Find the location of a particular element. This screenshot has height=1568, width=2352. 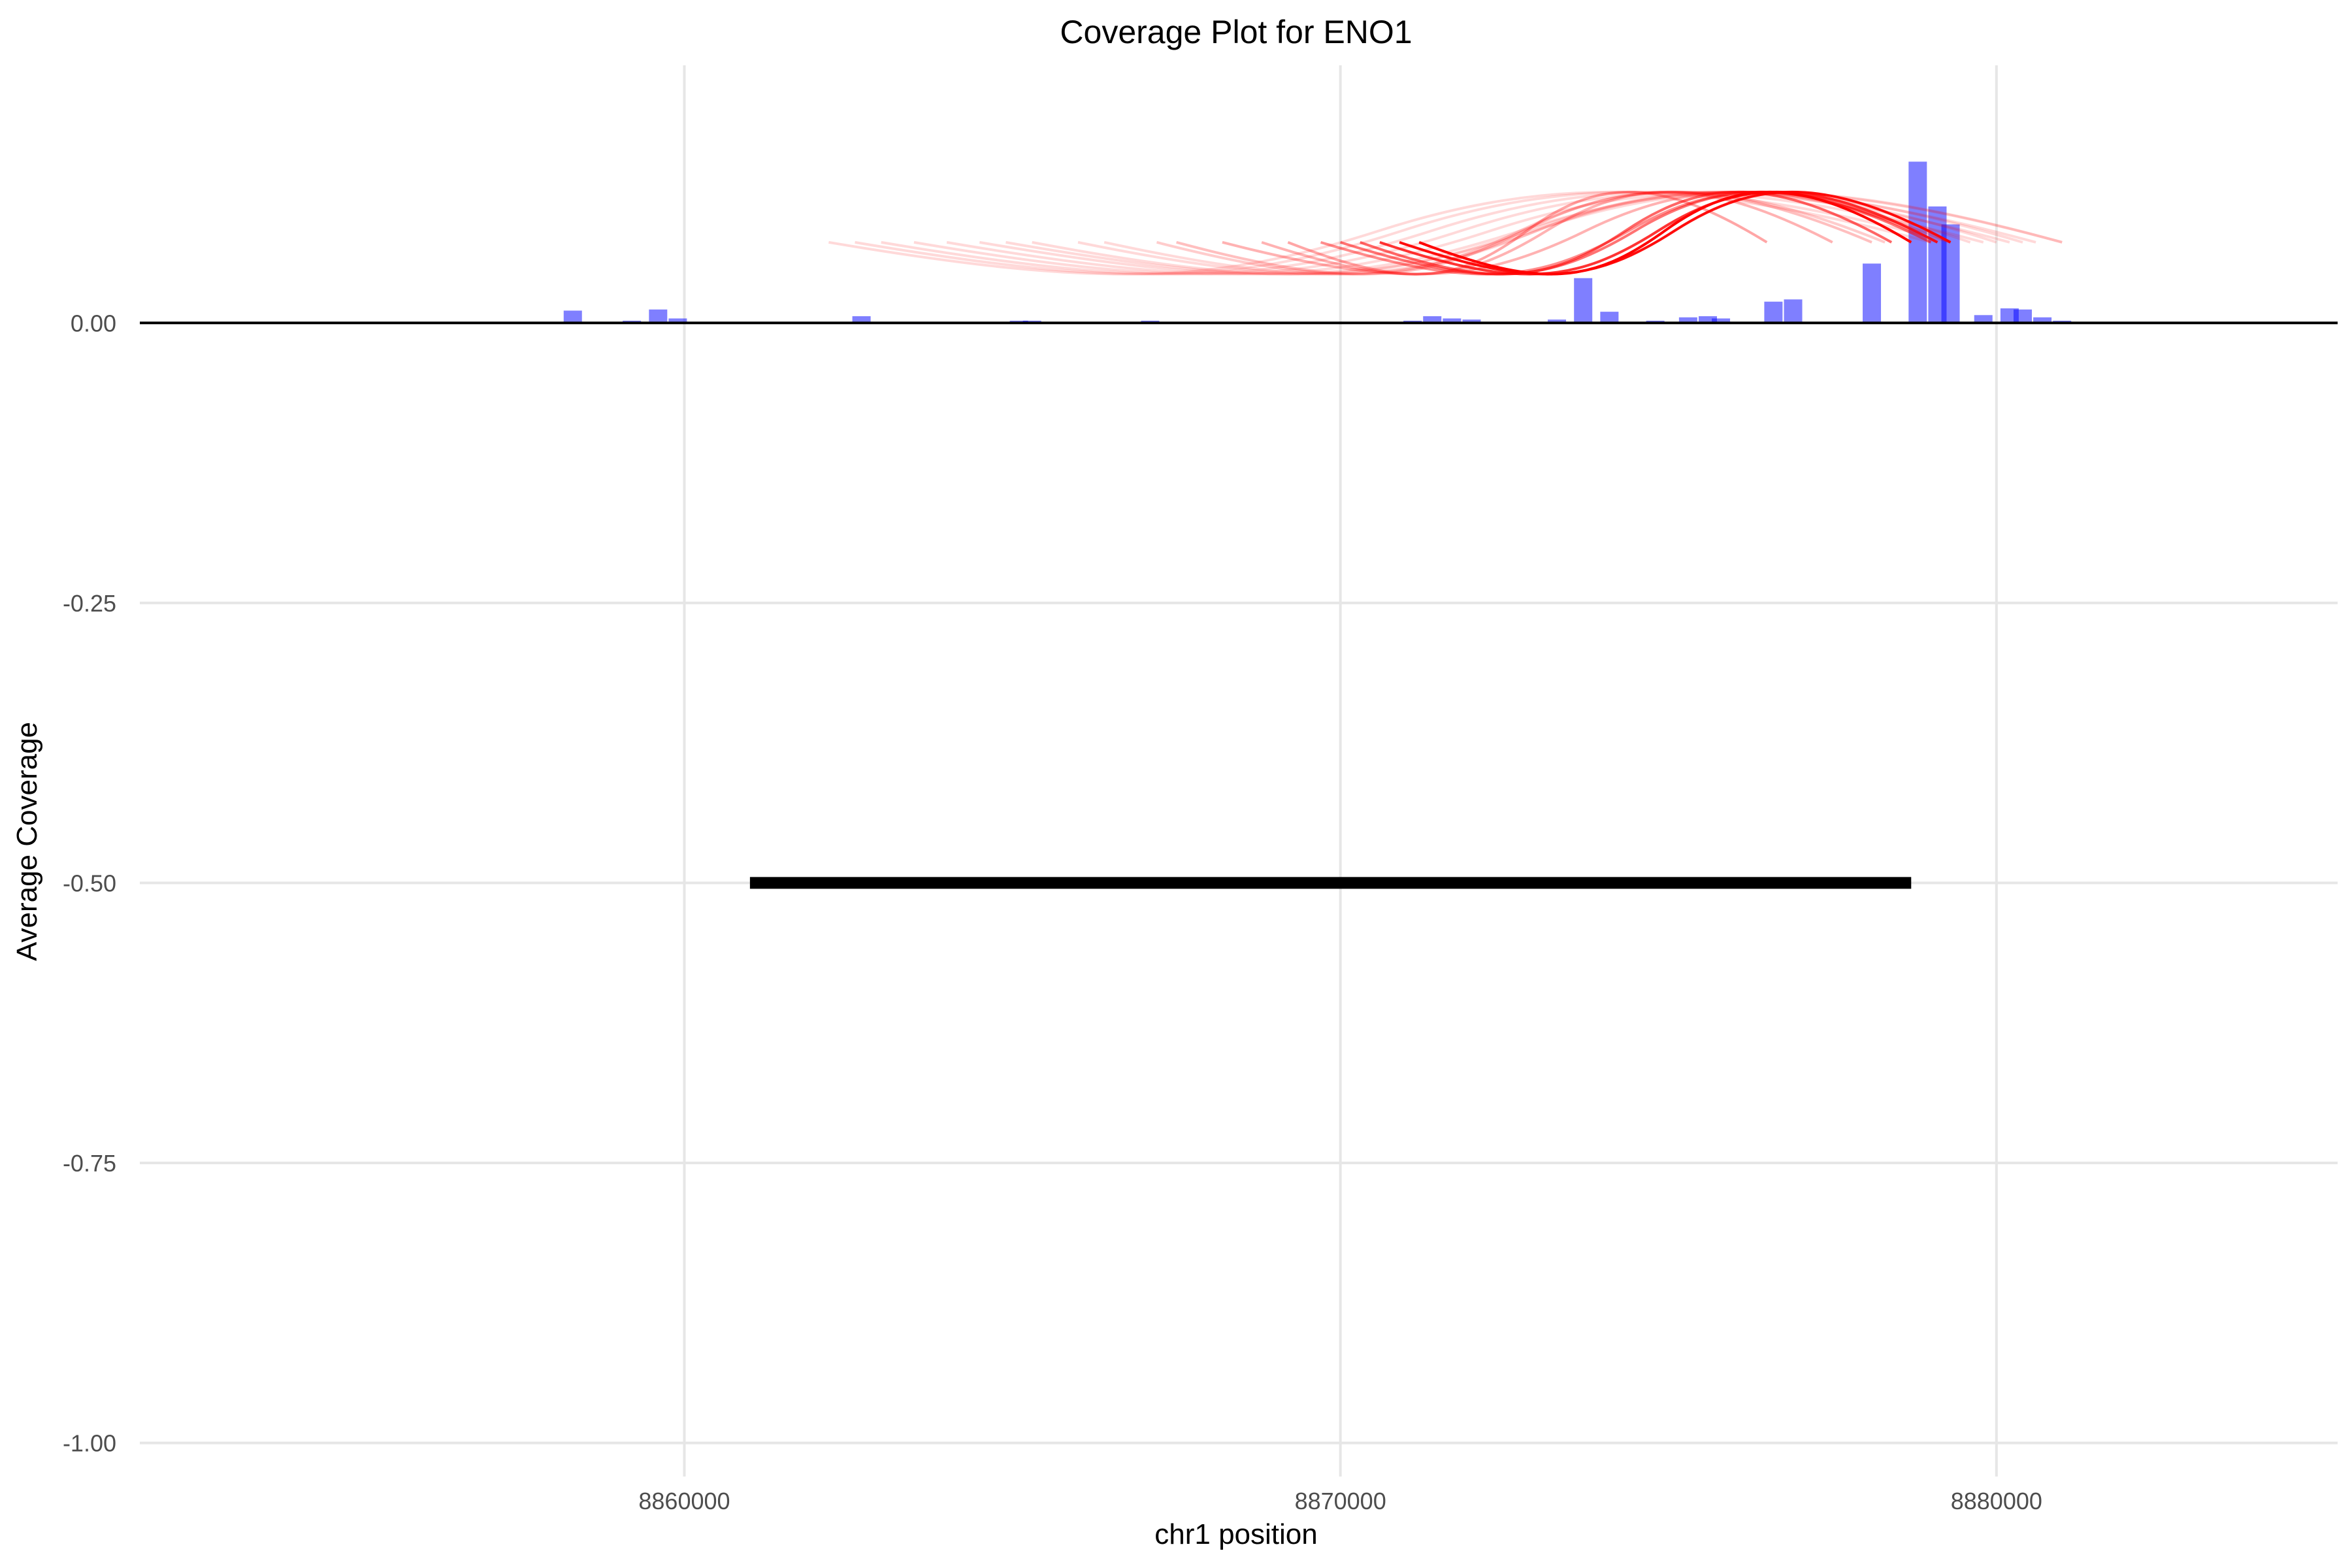

junction-arcs is located at coordinates (1445, 233).